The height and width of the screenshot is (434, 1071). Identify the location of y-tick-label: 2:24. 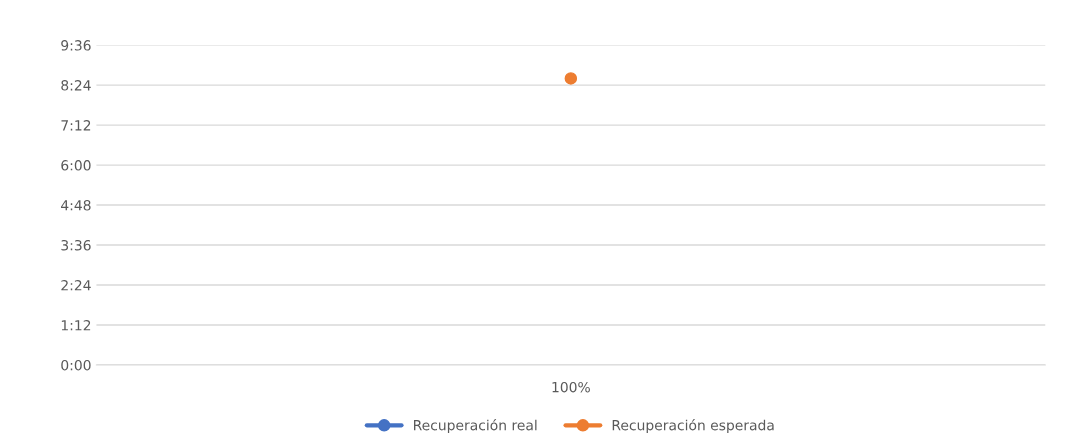
(76, 285).